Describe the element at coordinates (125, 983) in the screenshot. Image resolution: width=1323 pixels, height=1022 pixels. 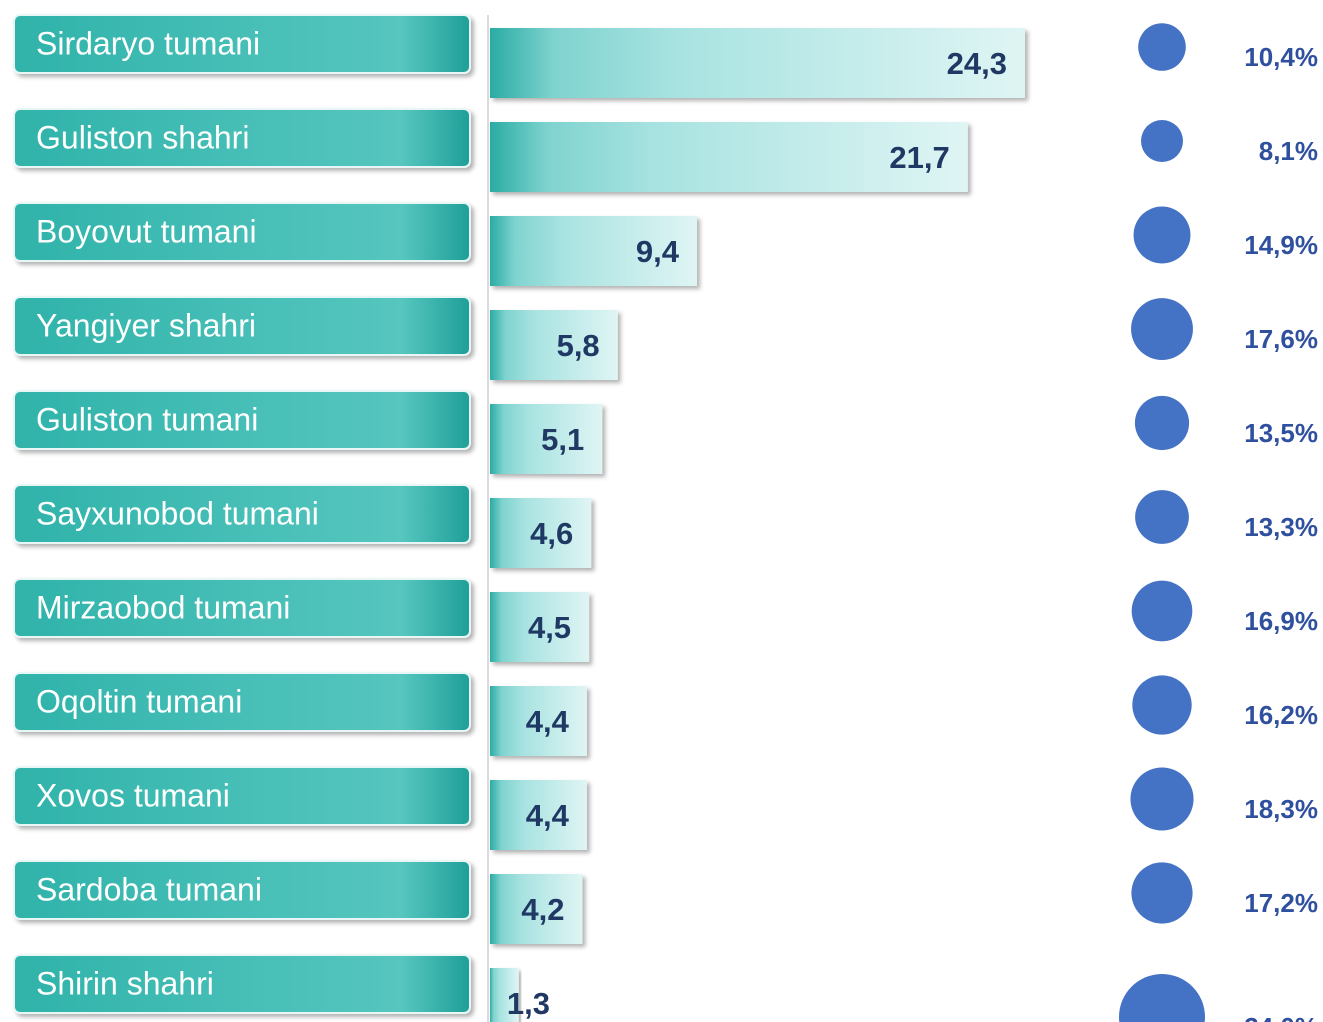
I see `category-label: Shirin shahri` at that location.